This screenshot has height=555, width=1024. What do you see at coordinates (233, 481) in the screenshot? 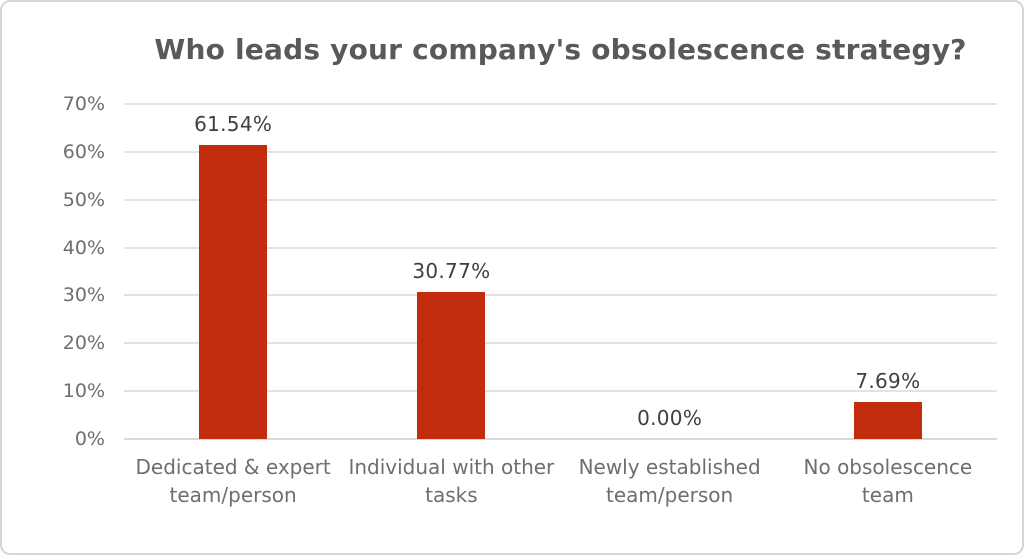
I see `category-label-dedicated-expert-team: Dedicated & expert team/person` at bounding box center [233, 481].